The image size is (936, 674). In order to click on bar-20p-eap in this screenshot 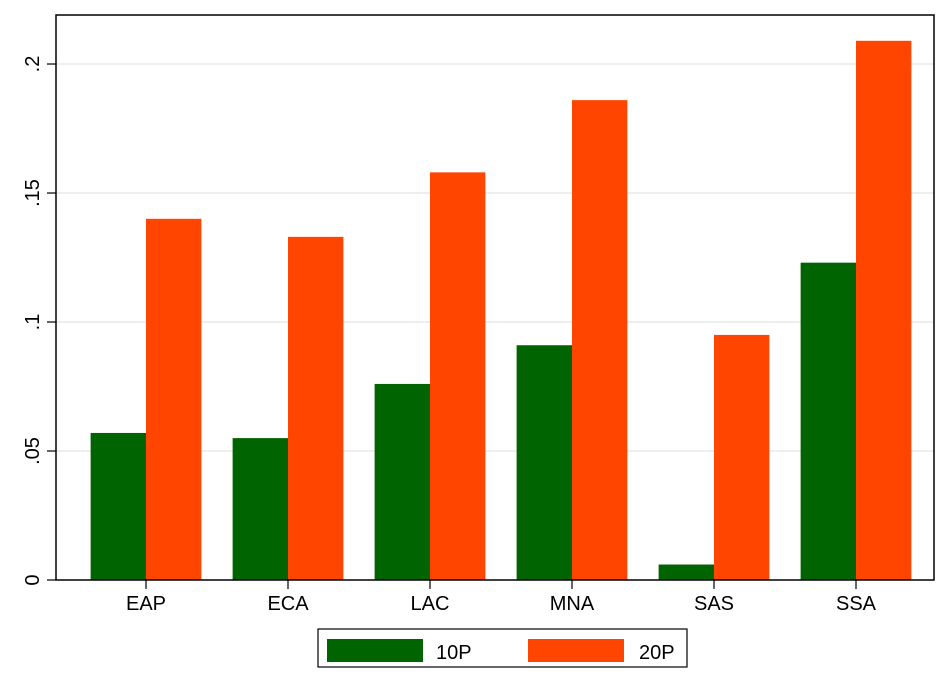, I will do `click(174, 399)`.